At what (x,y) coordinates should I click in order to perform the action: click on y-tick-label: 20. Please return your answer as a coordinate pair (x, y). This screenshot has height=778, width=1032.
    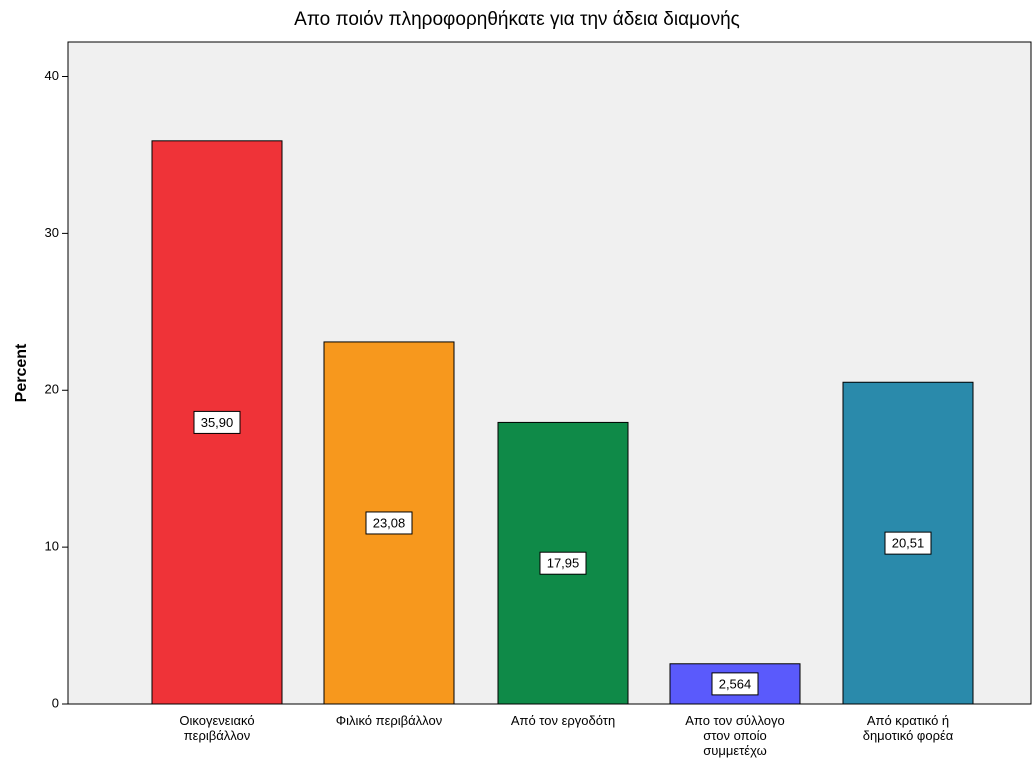
    Looking at the image, I should click on (52, 389).